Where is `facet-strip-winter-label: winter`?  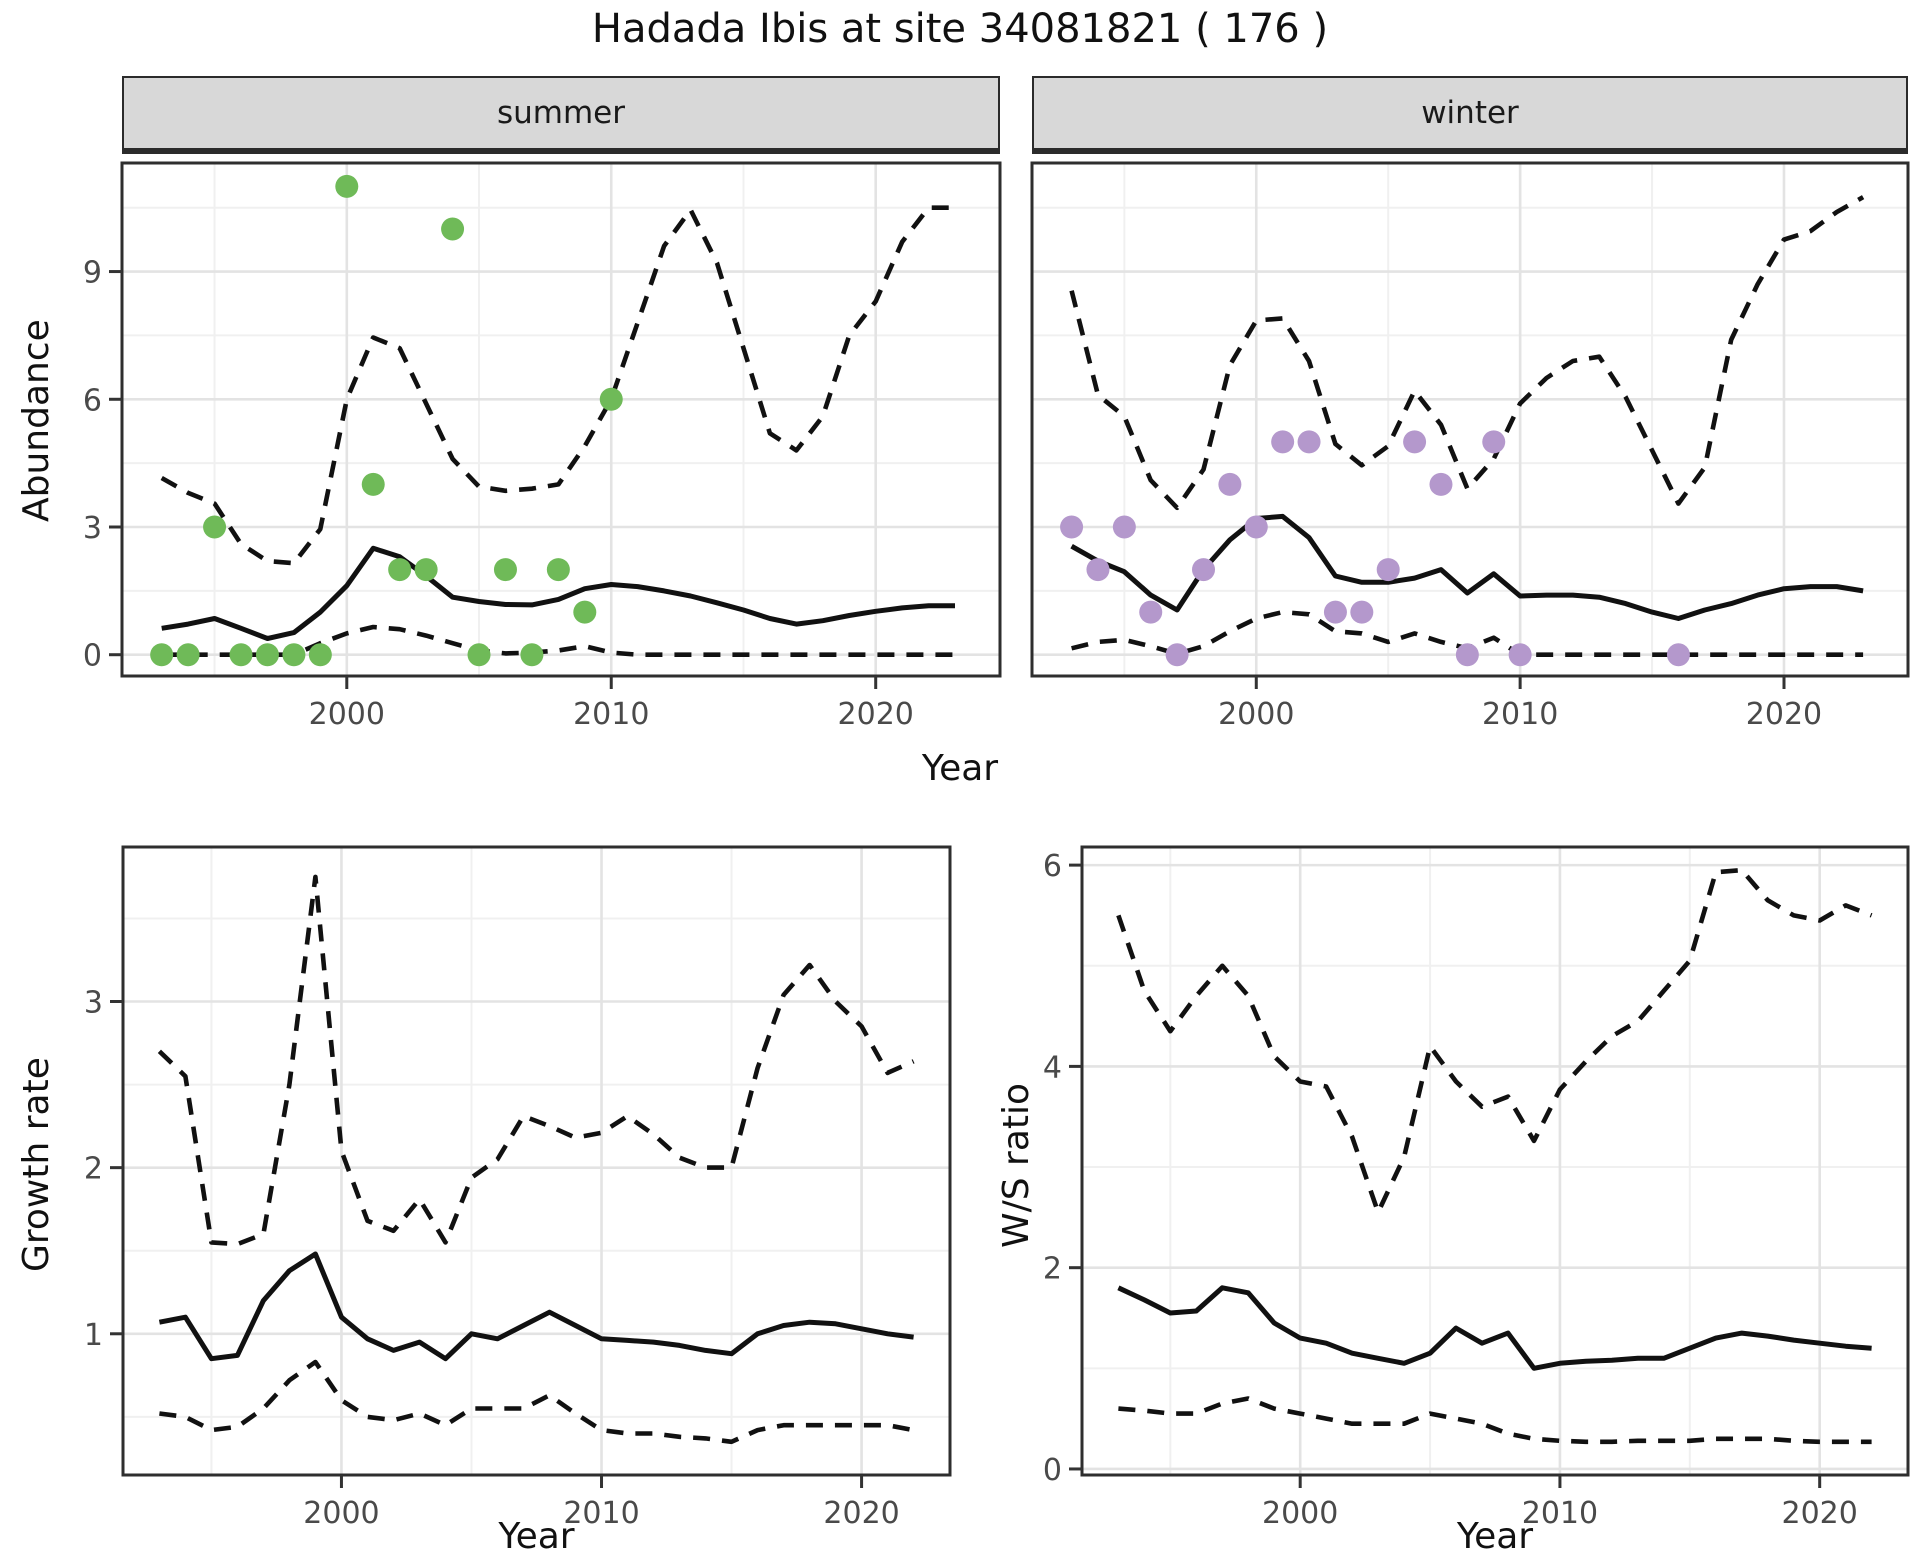 facet-strip-winter-label: winter is located at coordinates (1470, 113).